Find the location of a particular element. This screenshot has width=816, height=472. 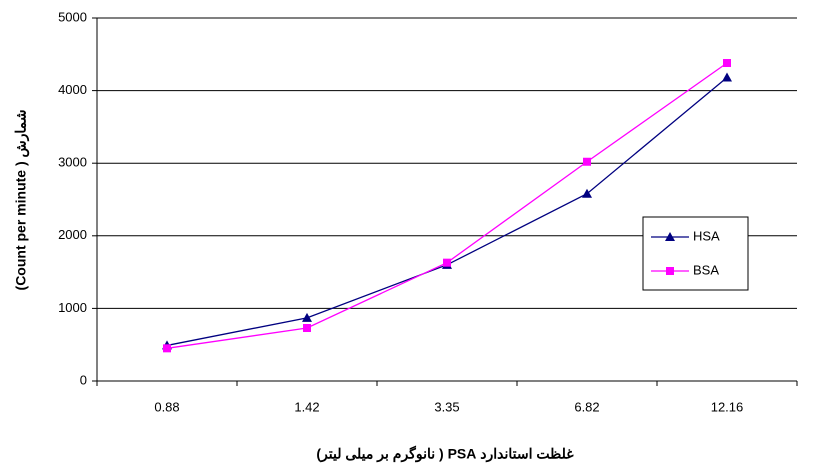

x-tick-label: 12.16 is located at coordinates (727, 406).